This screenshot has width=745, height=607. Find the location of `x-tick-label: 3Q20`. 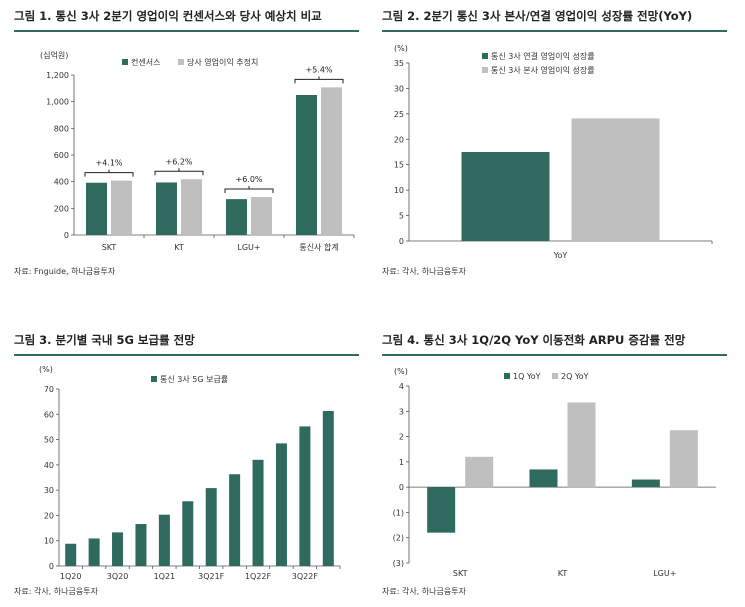

x-tick-label: 3Q20 is located at coordinates (118, 576).